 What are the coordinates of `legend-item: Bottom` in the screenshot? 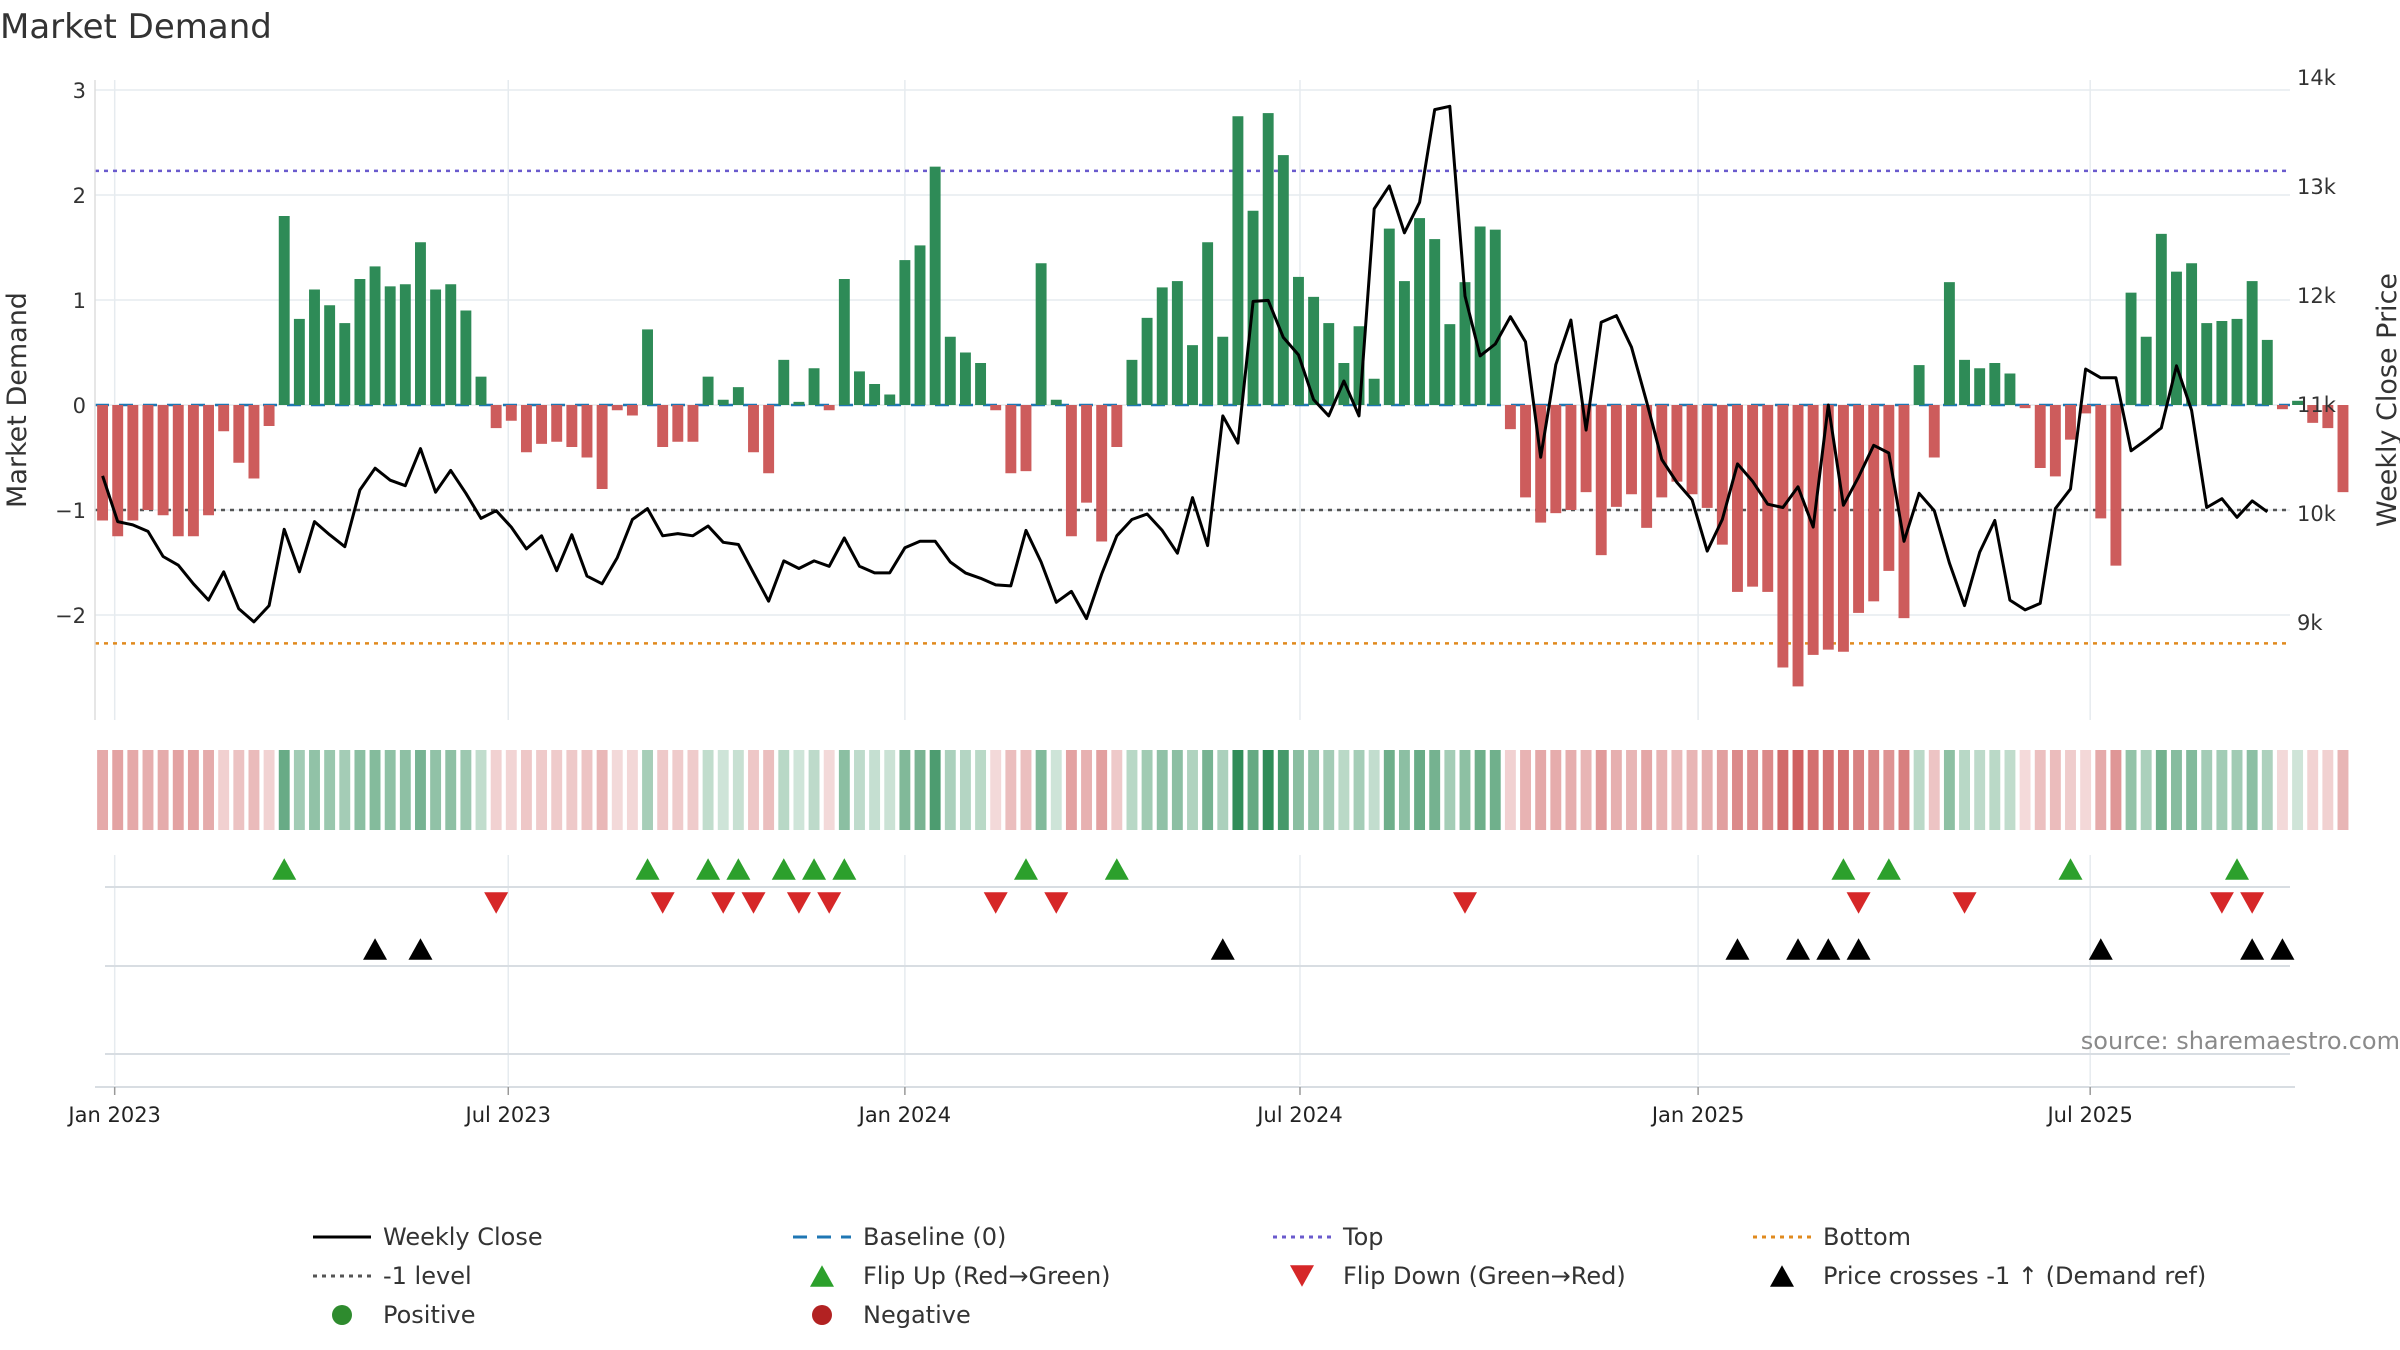 It's located at (1832, 1237).